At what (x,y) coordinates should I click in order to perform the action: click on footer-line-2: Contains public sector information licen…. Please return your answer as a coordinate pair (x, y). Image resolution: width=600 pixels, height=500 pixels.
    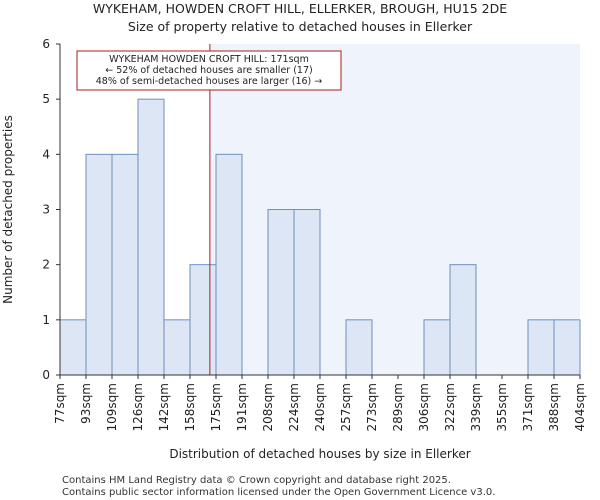
    Looking at the image, I should click on (278, 492).